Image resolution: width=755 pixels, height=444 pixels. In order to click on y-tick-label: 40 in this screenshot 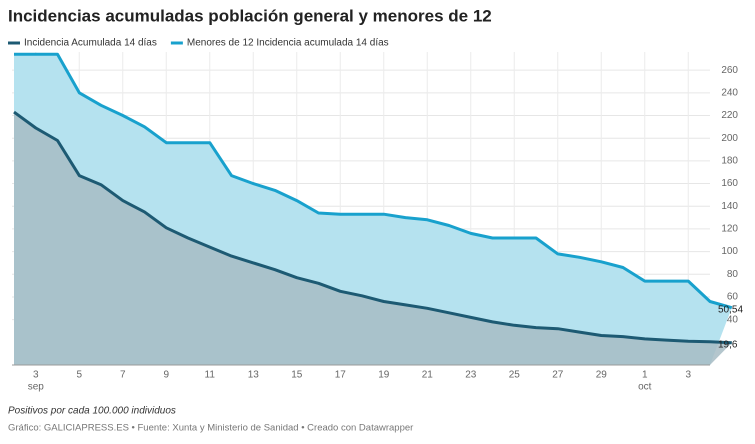, I will do `click(733, 319)`.